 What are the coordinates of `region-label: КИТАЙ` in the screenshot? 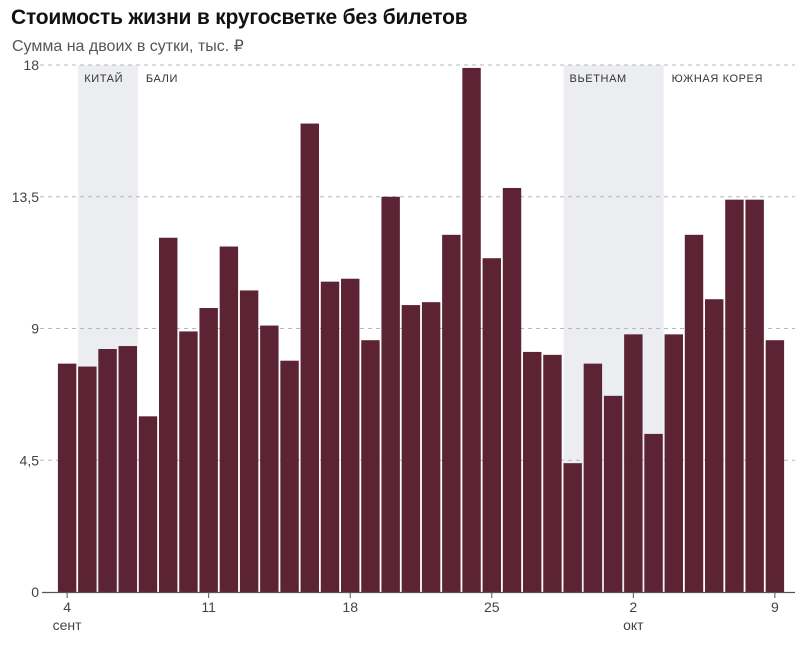 It's located at (103, 78).